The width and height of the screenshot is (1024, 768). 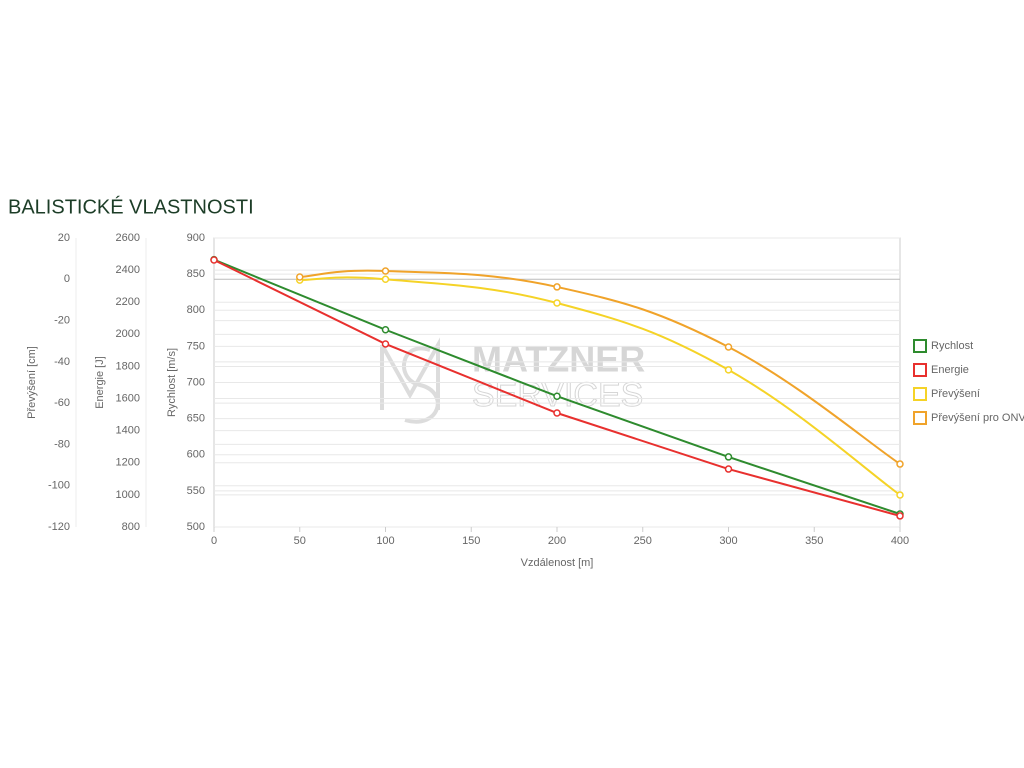 What do you see at coordinates (643, 541) in the screenshot?
I see `x-tick-label: 250` at bounding box center [643, 541].